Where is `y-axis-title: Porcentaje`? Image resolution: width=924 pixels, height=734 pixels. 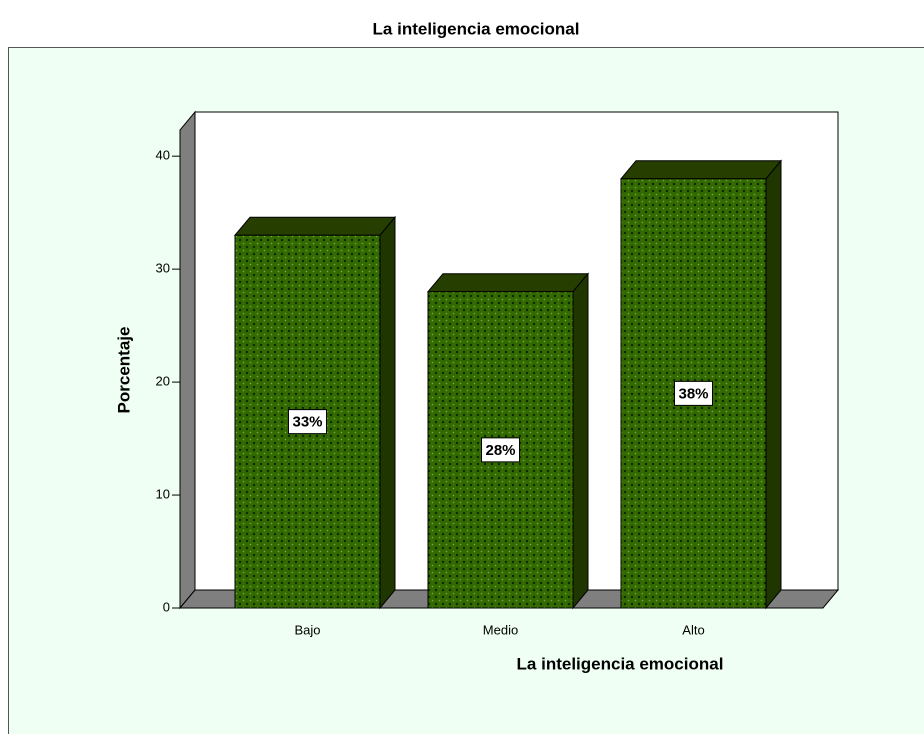 y-axis-title: Porcentaje is located at coordinates (123, 370).